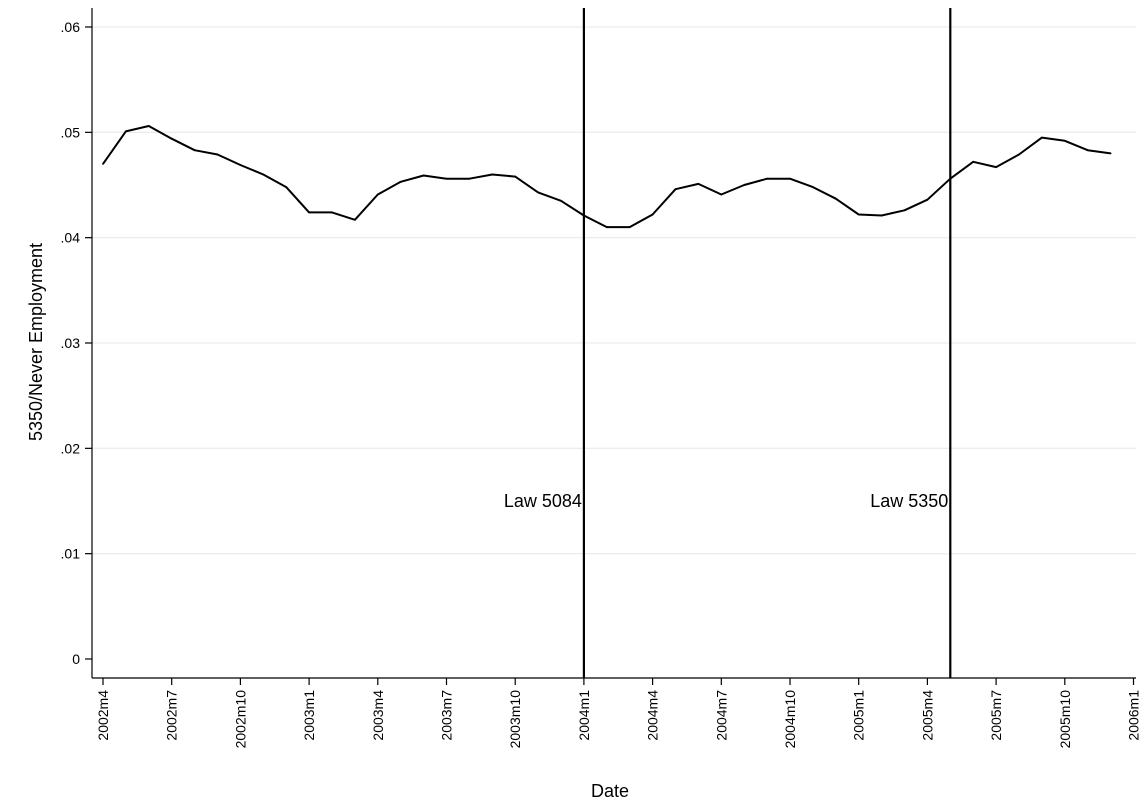  Describe the element at coordinates (447, 715) in the screenshot. I see `x-tick-label: 2003m7` at that location.